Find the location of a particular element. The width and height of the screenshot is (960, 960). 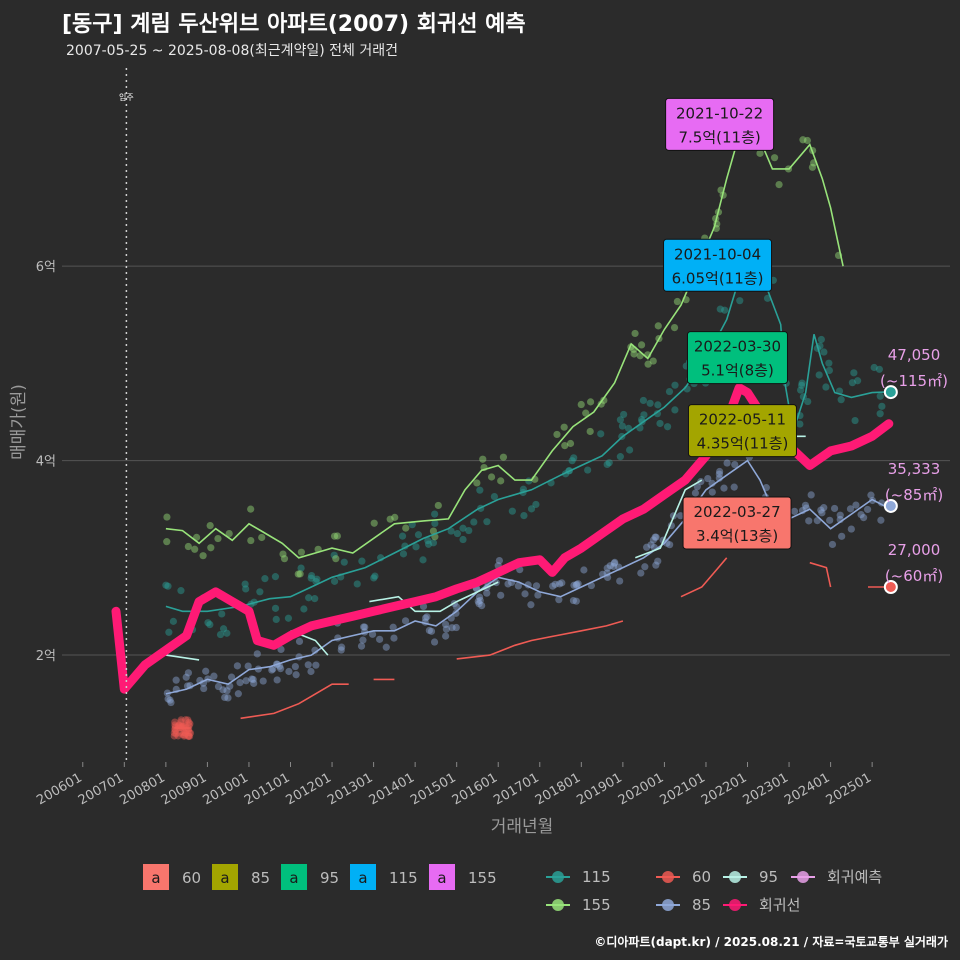

annotation-price: 3.4억(13층) is located at coordinates (737, 536).